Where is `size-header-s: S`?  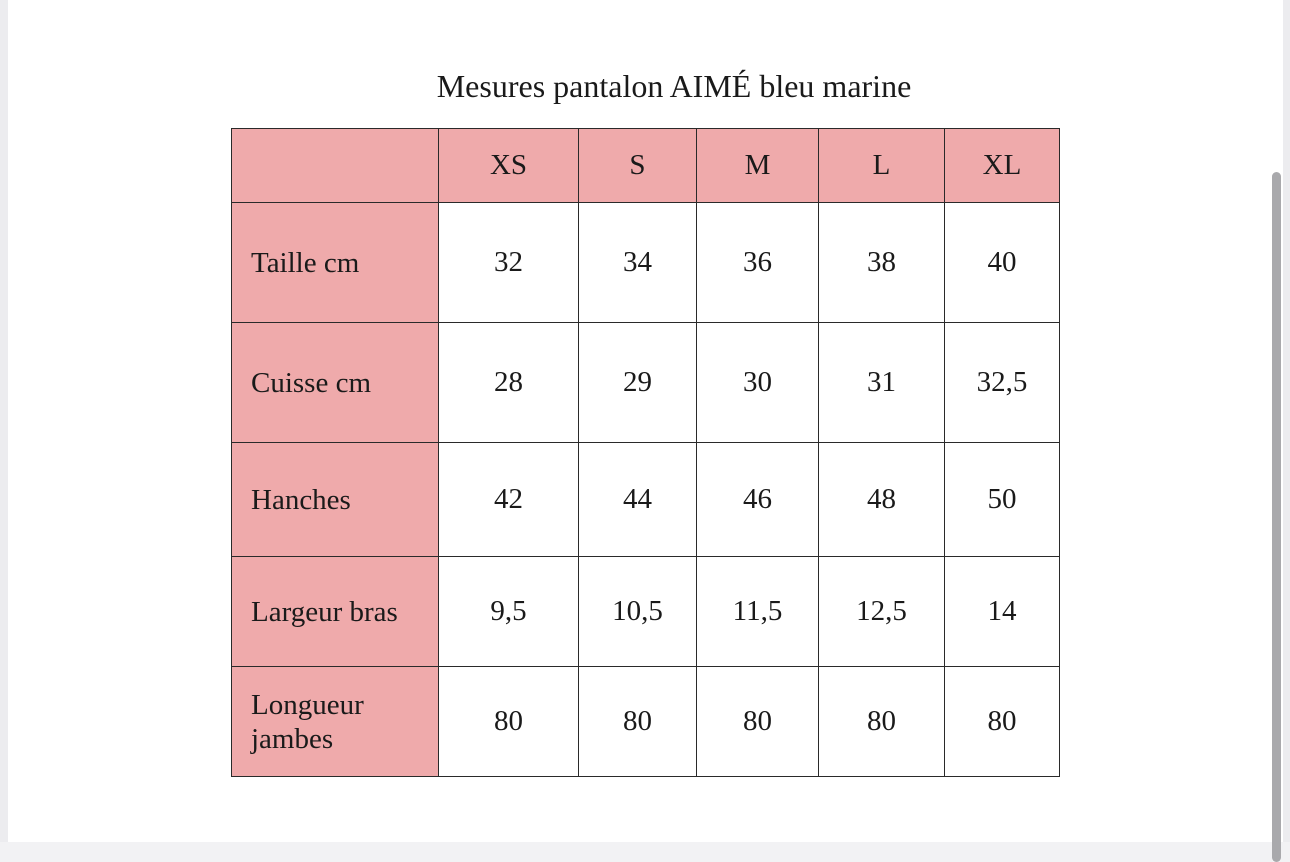
size-header-s: S is located at coordinates (637, 165).